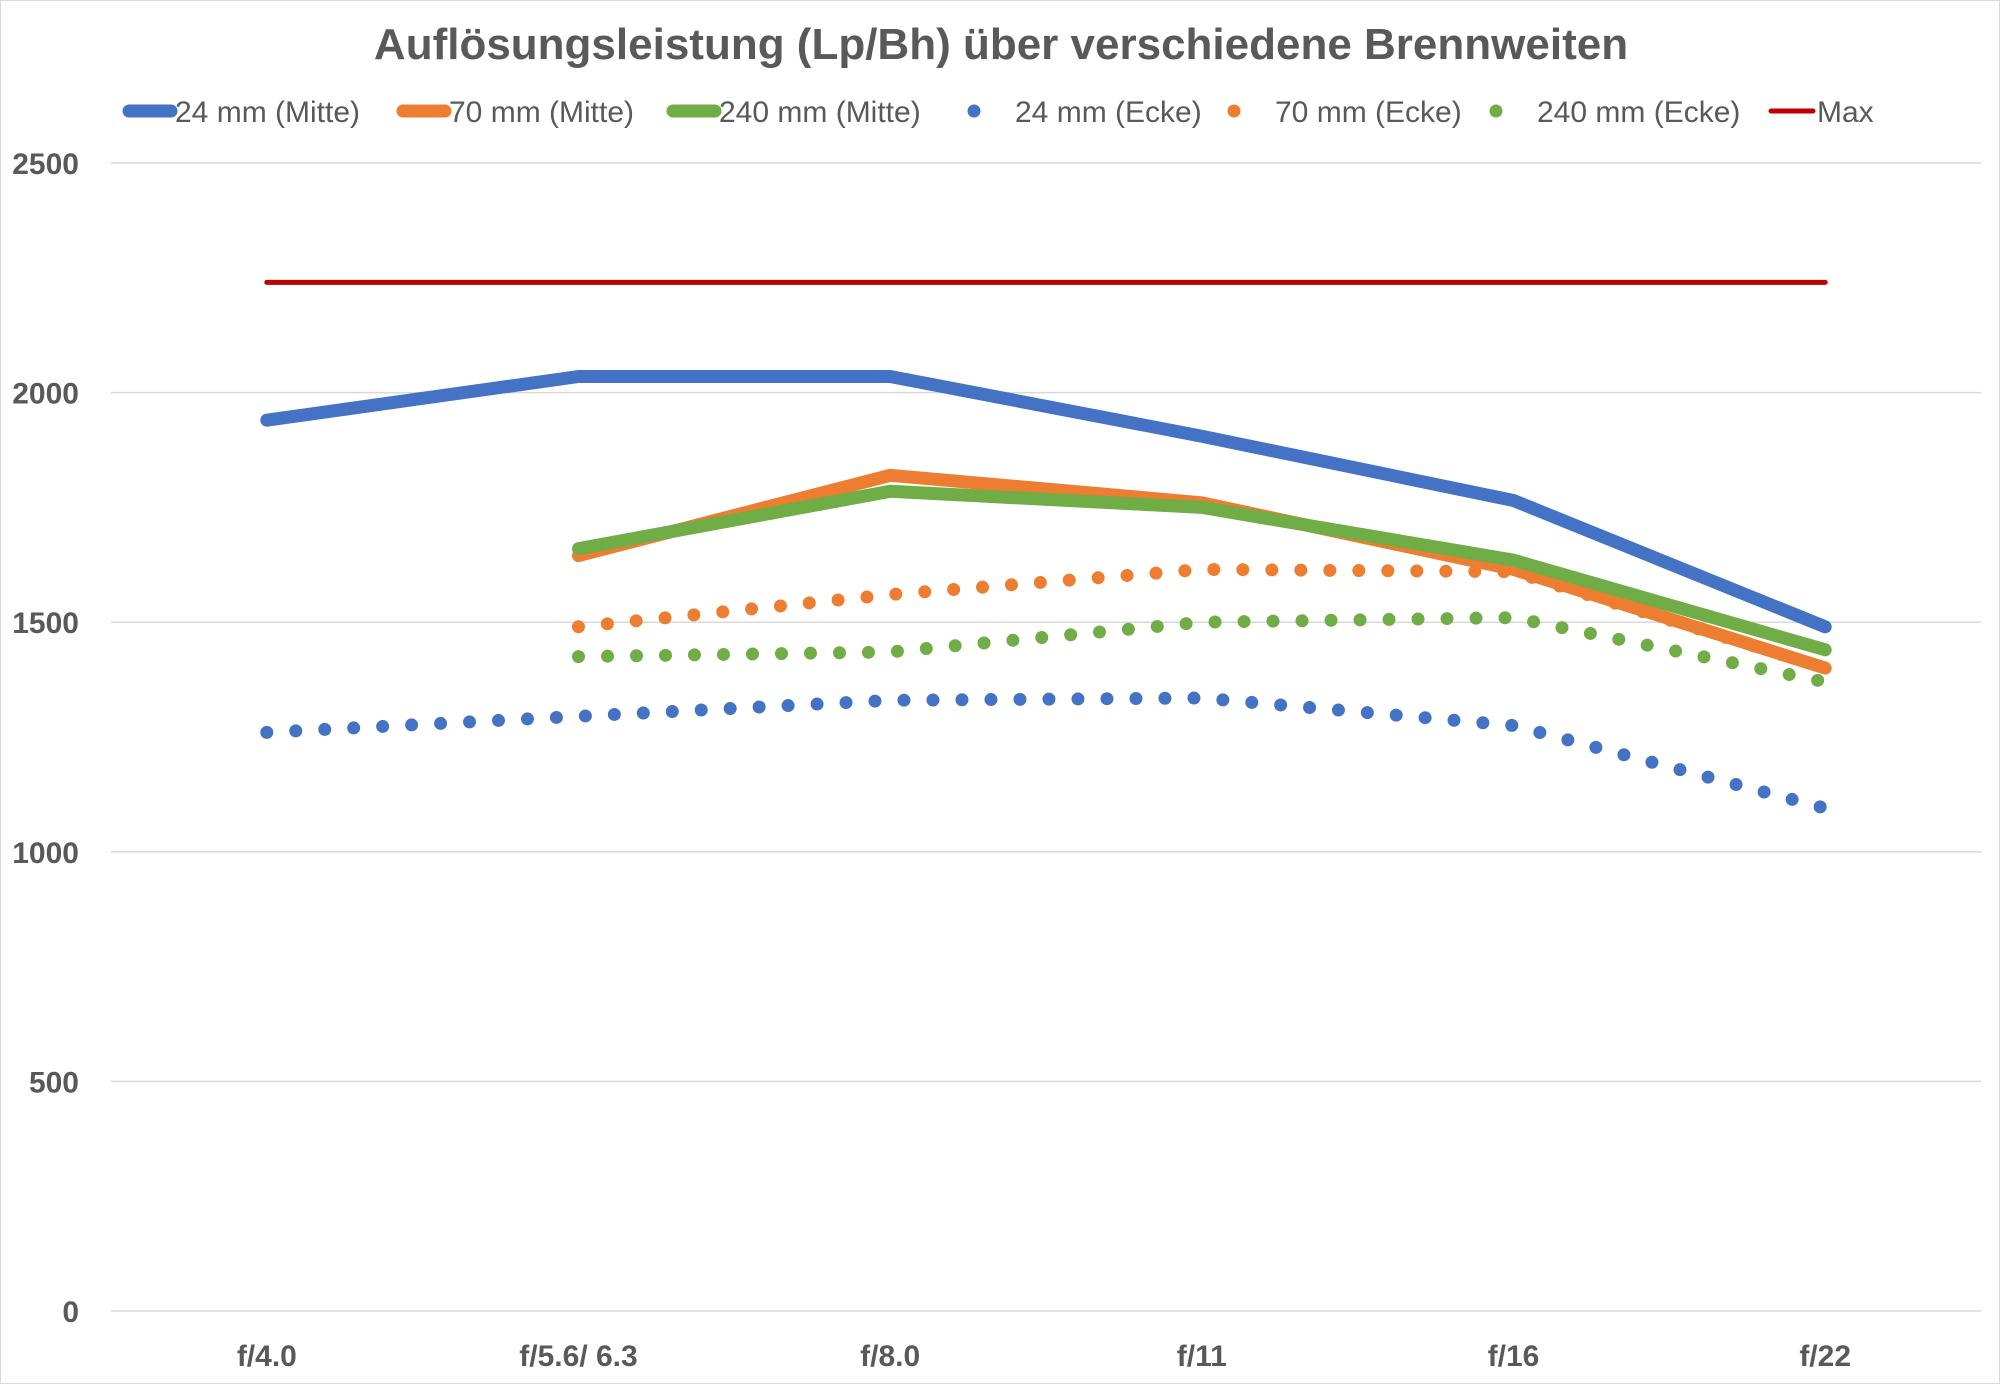 The image size is (2000, 1385). Describe the element at coordinates (541, 112) in the screenshot. I see `legend-label: 70 mm (Mitte)` at that location.